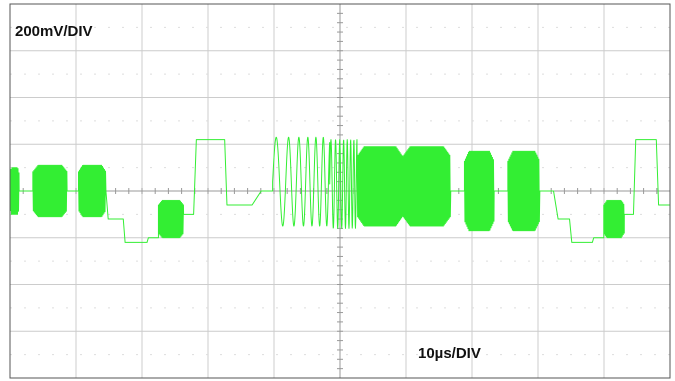 The height and width of the screenshot is (381, 675). I want to click on vertical-scale-label: 200mV/DIV, so click(54, 31).